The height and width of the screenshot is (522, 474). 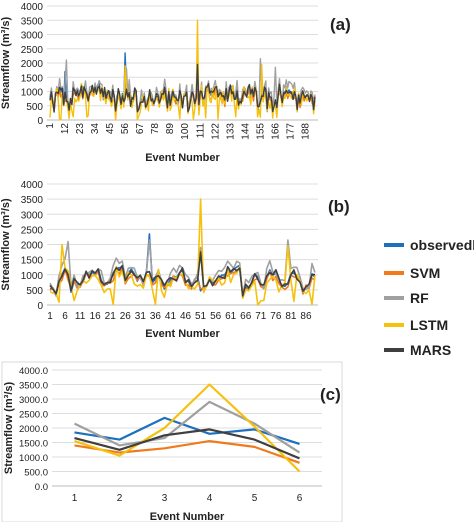 I want to click on y-tick-label-b: 500, so click(x=34, y=291).